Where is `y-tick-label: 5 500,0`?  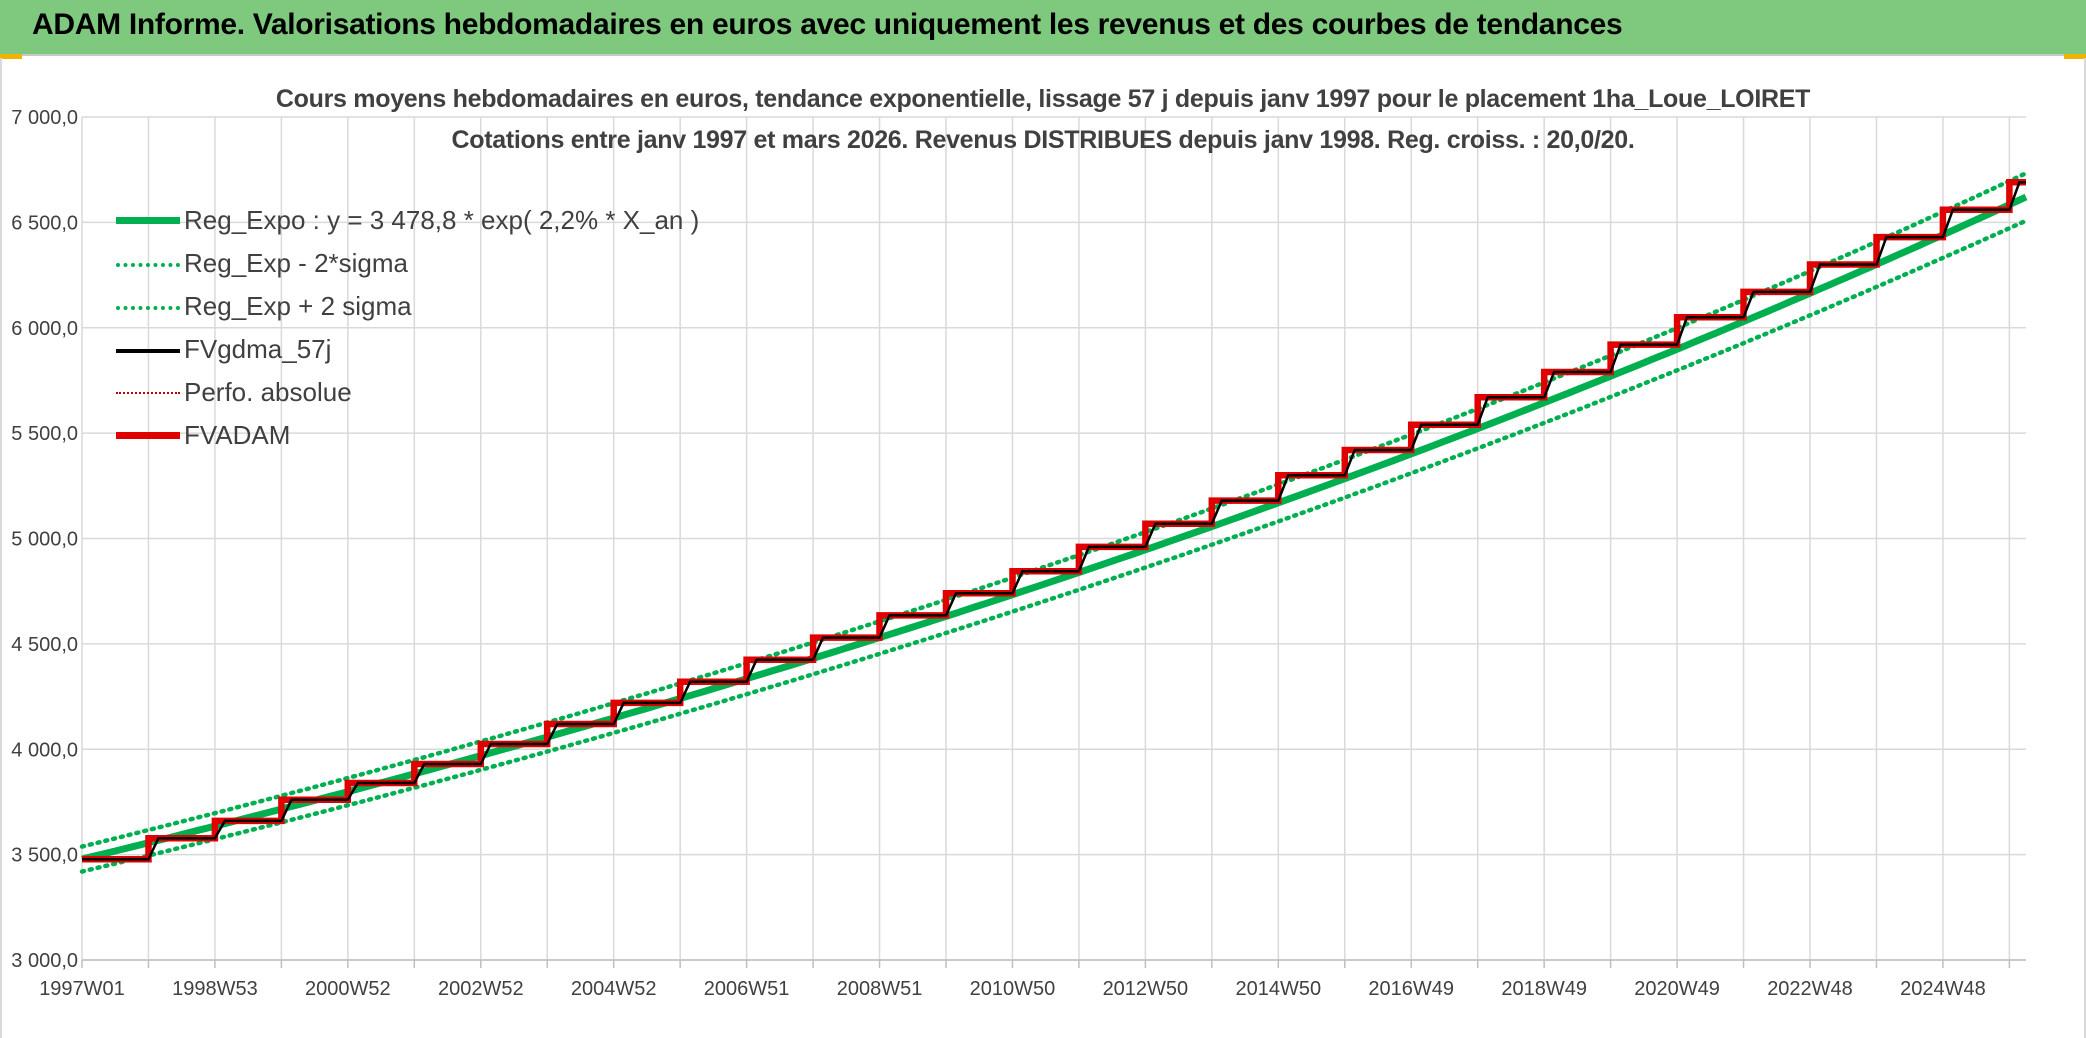 y-tick-label: 5 500,0 is located at coordinates (44, 434).